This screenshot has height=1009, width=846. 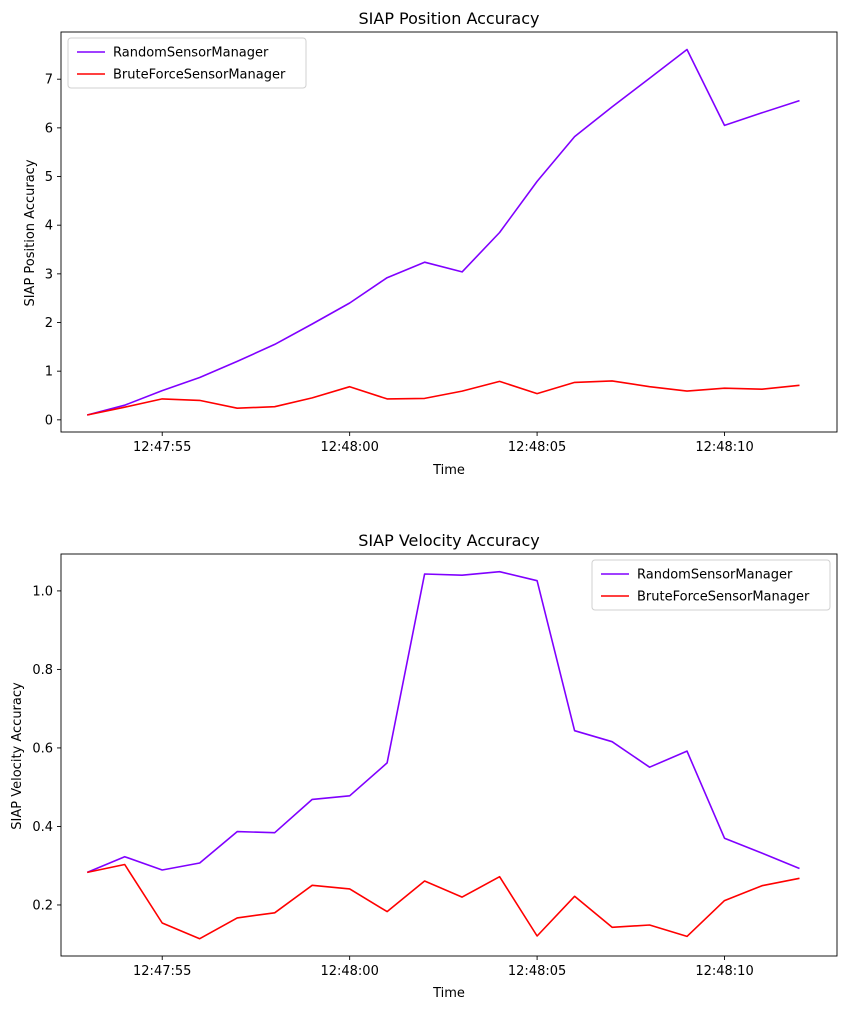 I want to click on y-tick-label: 0.6, so click(x=42, y=748).